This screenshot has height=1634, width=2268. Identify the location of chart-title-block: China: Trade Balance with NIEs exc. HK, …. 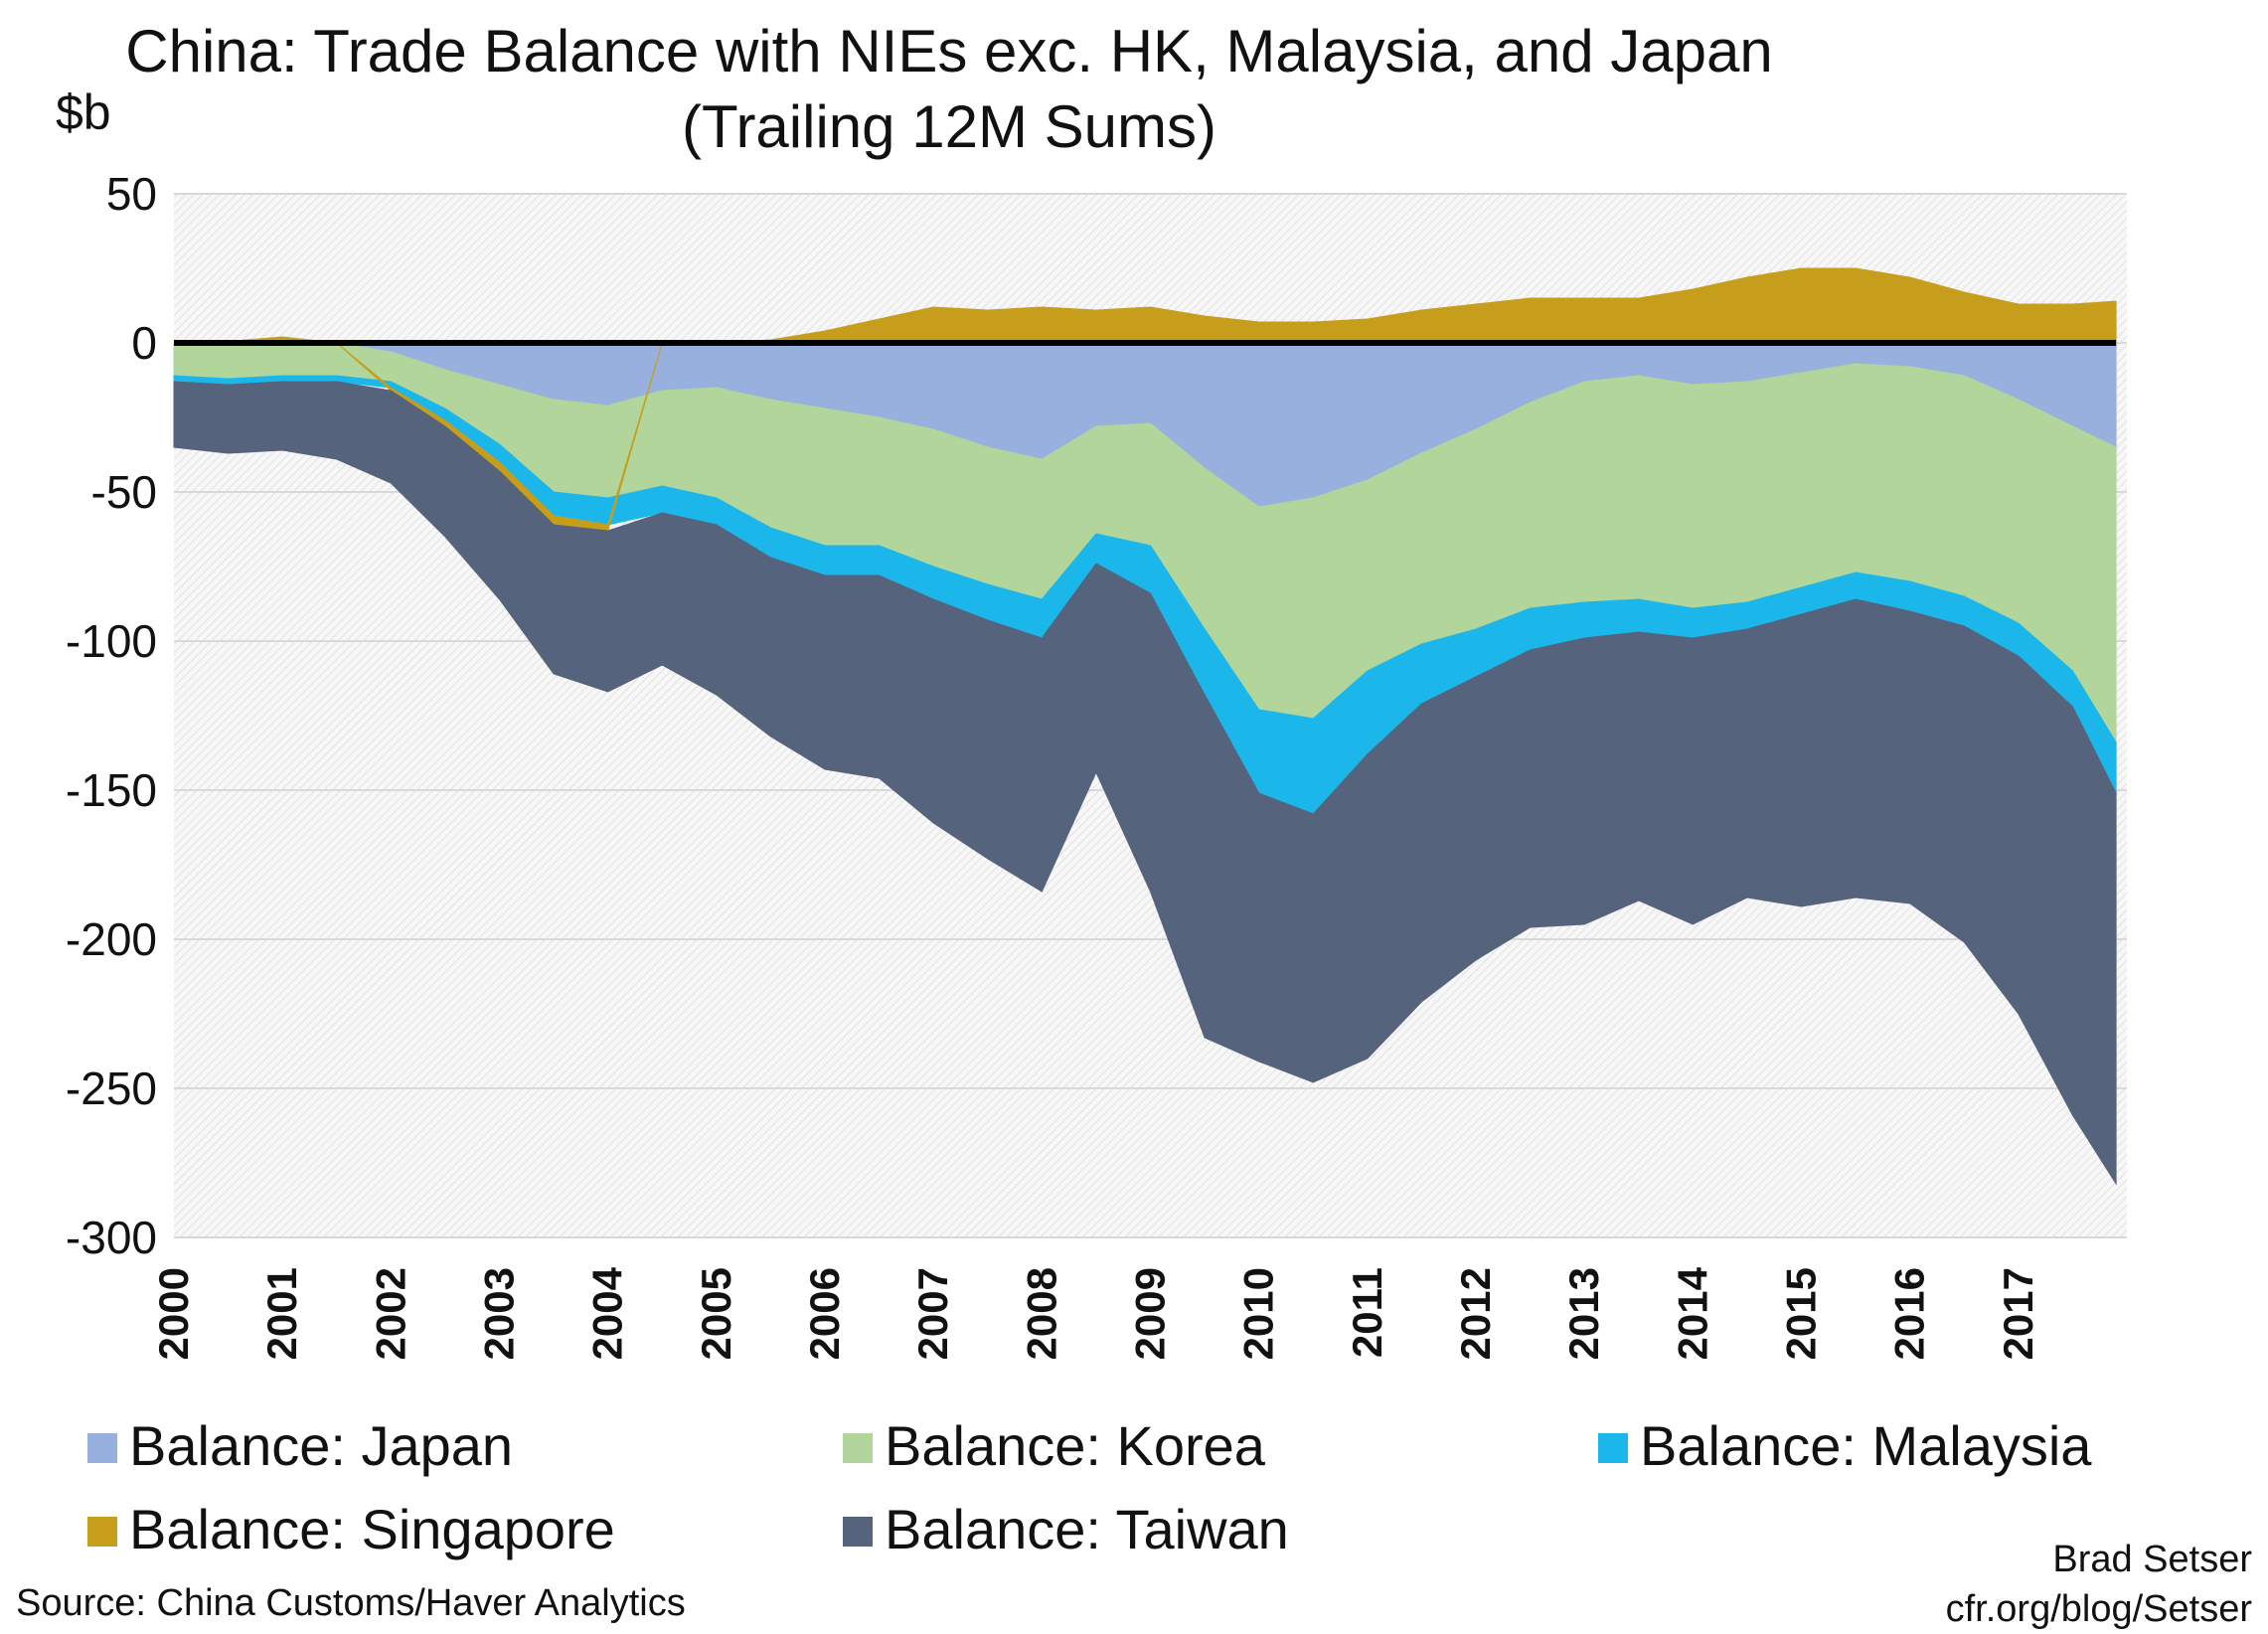
(949, 89).